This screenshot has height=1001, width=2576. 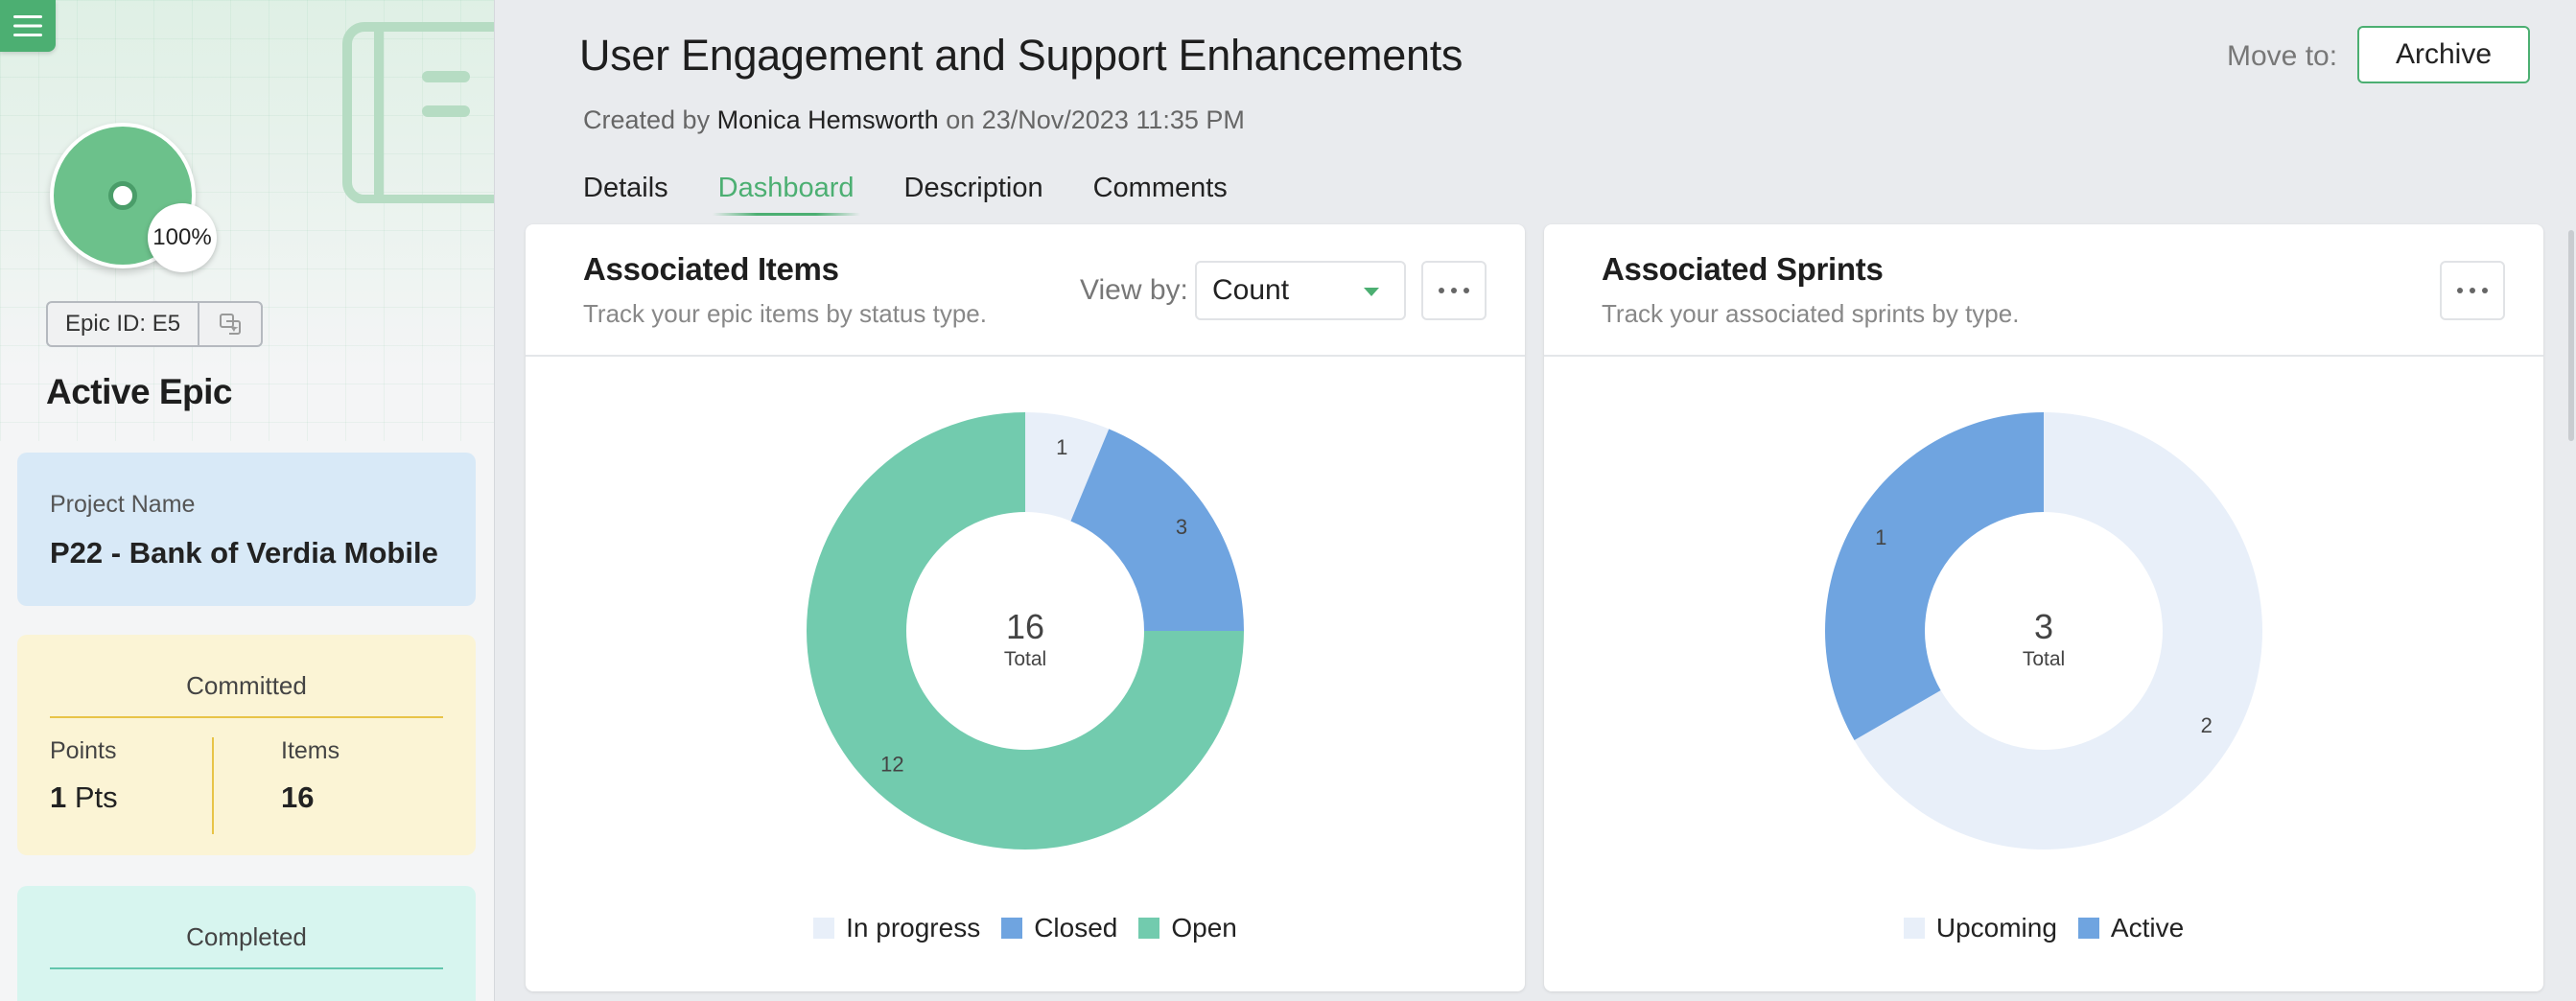 I want to click on items-center-value: 16, so click(x=1025, y=626).